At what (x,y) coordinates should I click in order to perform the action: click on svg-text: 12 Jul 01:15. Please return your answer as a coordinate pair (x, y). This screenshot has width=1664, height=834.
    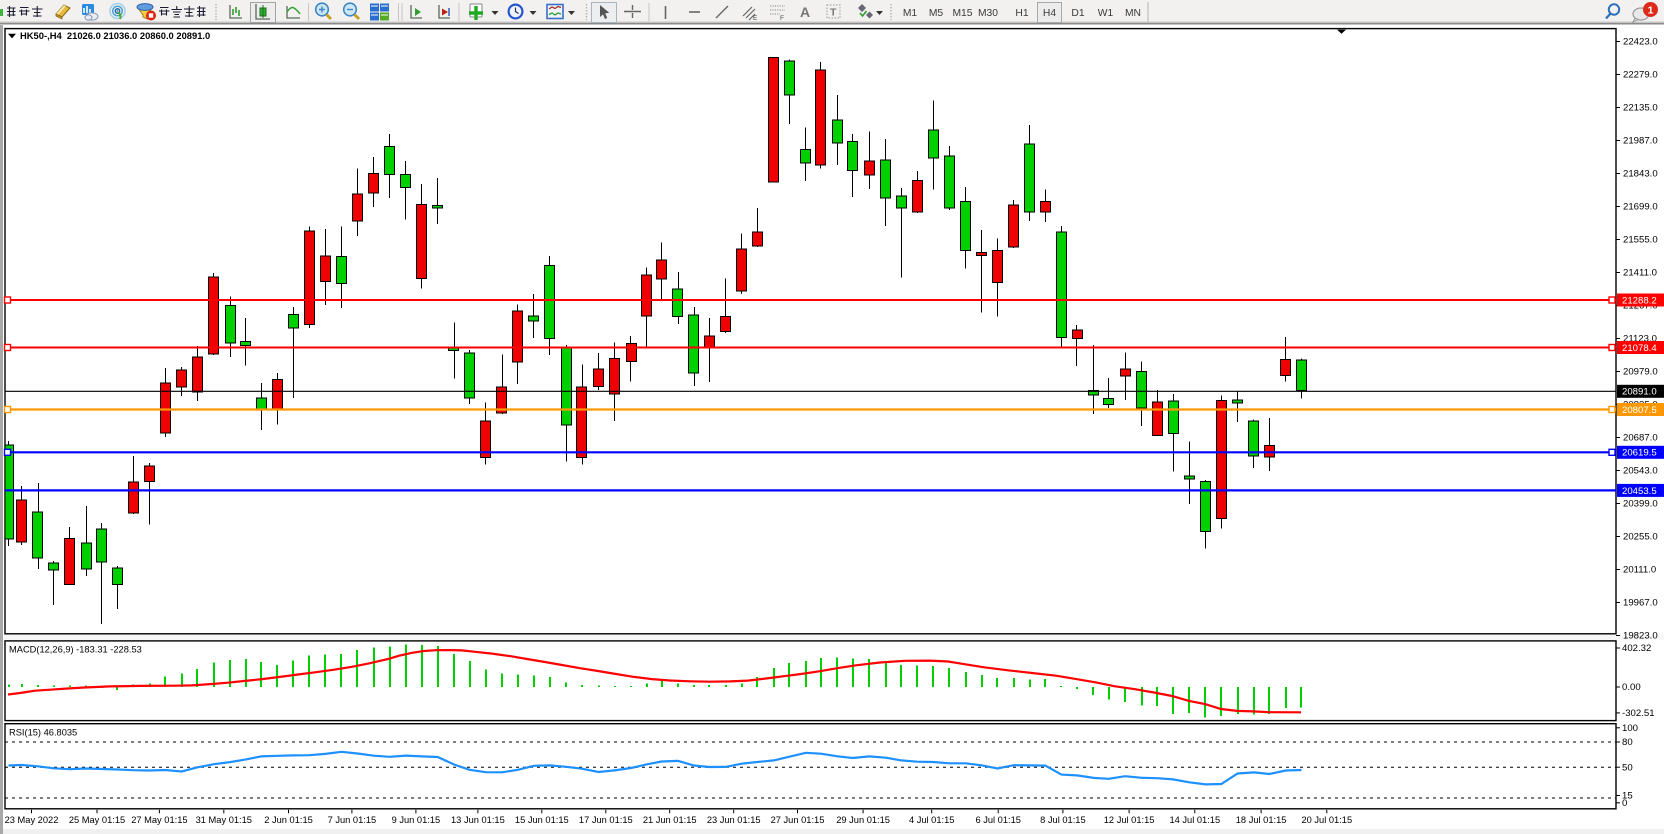
    Looking at the image, I should click on (1129, 820).